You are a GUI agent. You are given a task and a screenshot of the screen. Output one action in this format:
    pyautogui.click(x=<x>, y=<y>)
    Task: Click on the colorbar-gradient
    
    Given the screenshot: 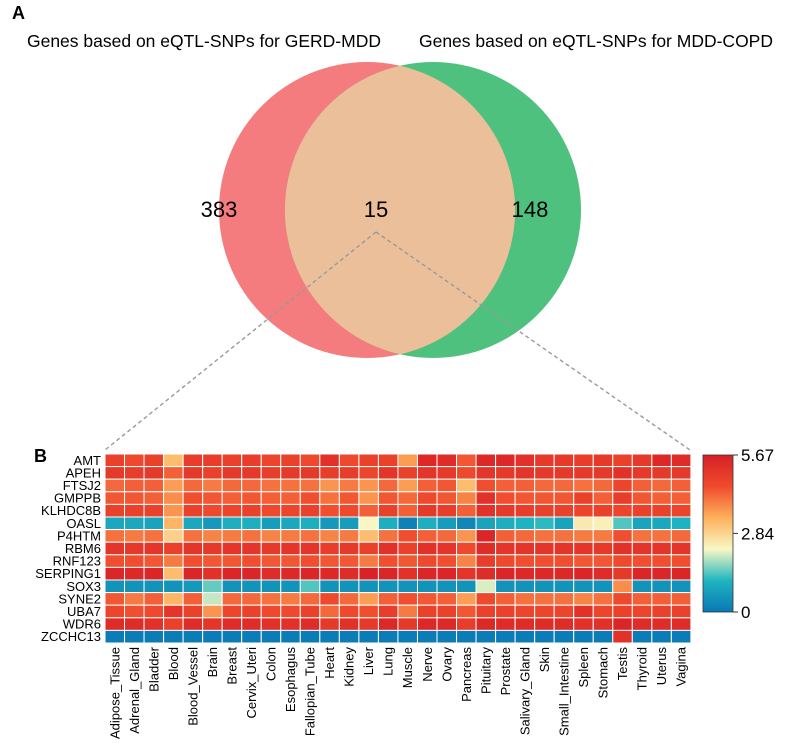 What is the action you would take?
    pyautogui.click(x=718, y=533)
    